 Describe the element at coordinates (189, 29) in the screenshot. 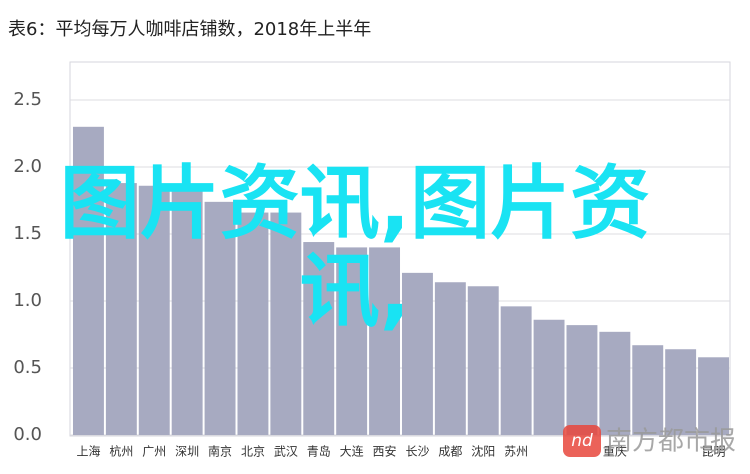

I see `chart-title: 表6：平均每万人咖啡店铺数，2018年上半年` at that location.